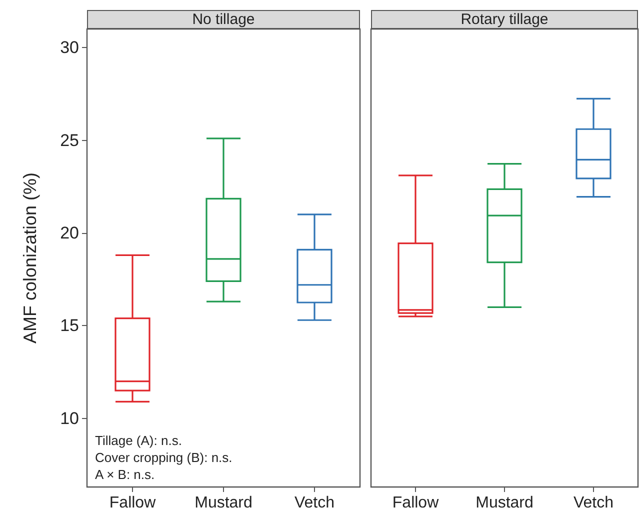 This screenshot has height=521, width=641. What do you see at coordinates (69, 326) in the screenshot?
I see `y-tick-label: 15` at bounding box center [69, 326].